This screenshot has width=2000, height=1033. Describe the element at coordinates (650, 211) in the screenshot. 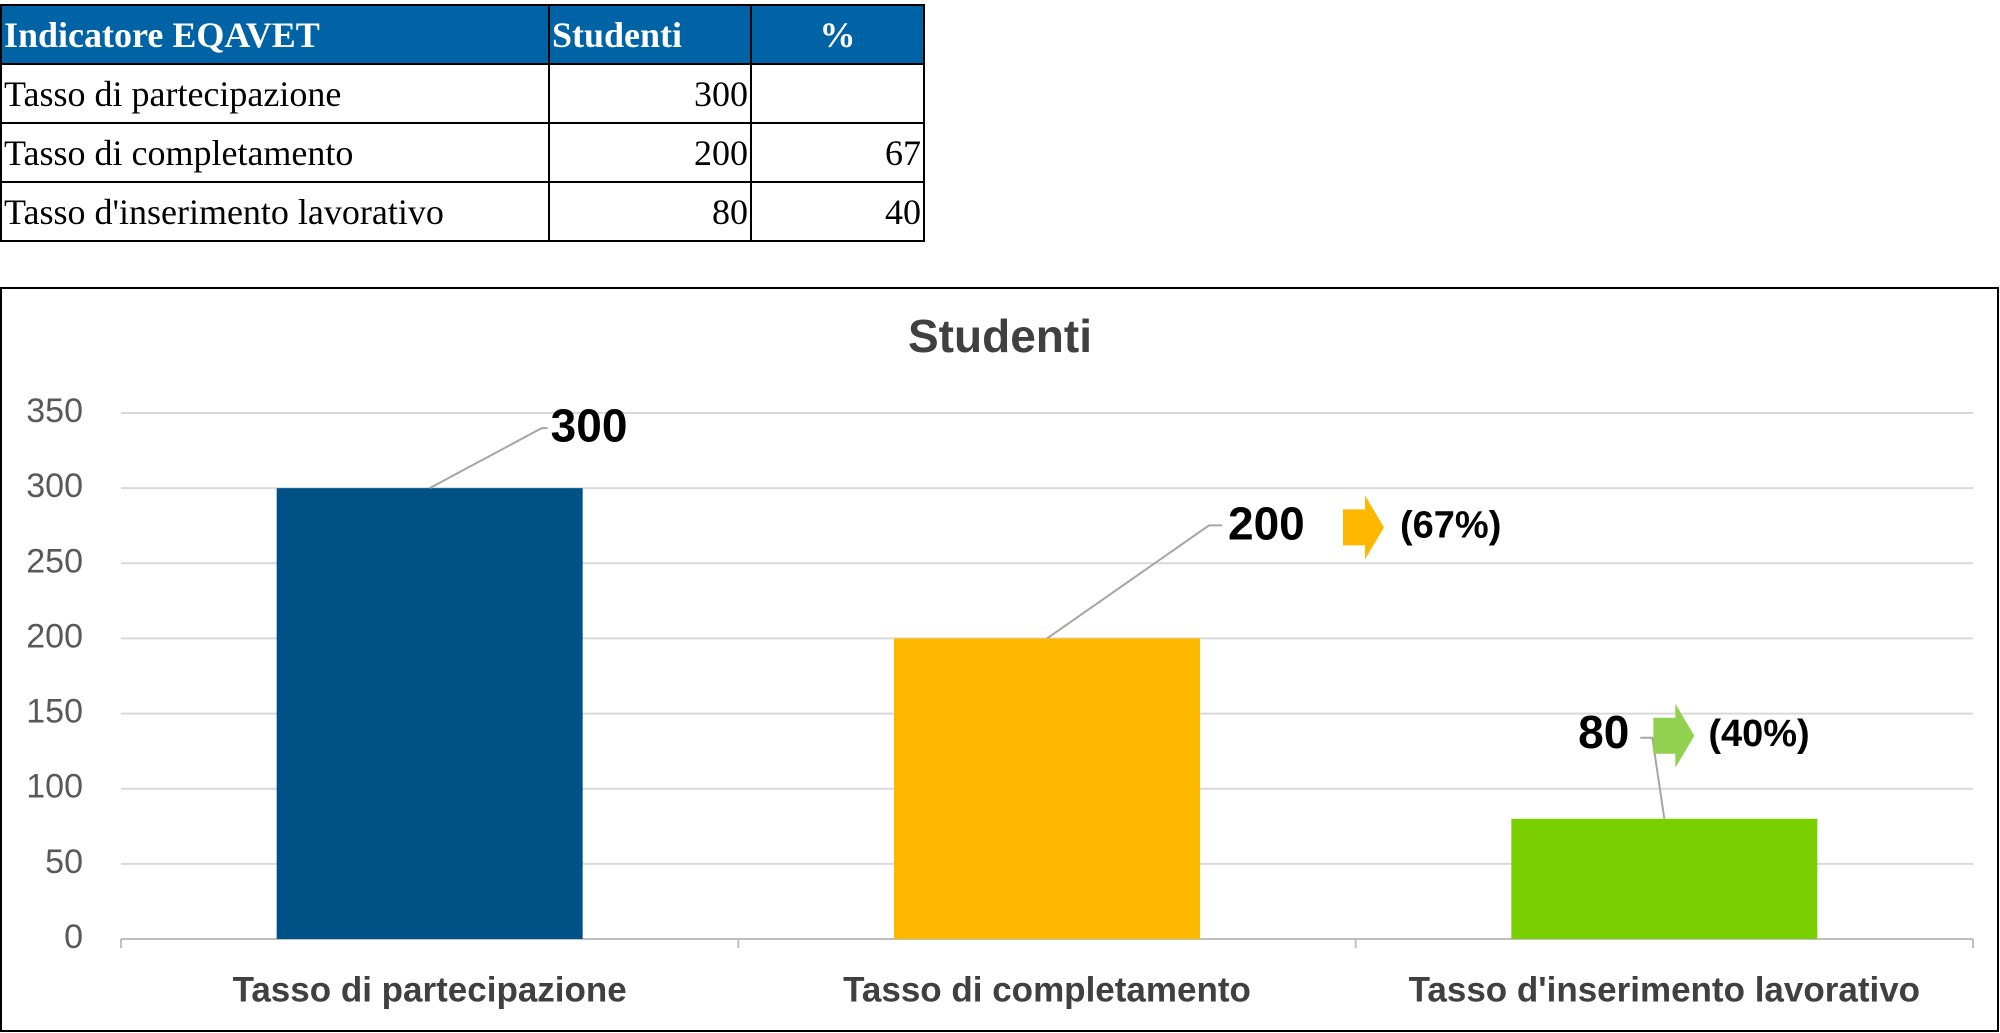

I see `cell: 80` at that location.